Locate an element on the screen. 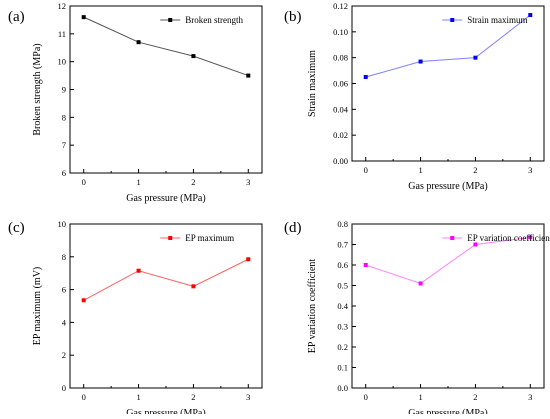 Image resolution: width=550 pixels, height=419 pixels. panel-label: (b) is located at coordinates (293, 17).